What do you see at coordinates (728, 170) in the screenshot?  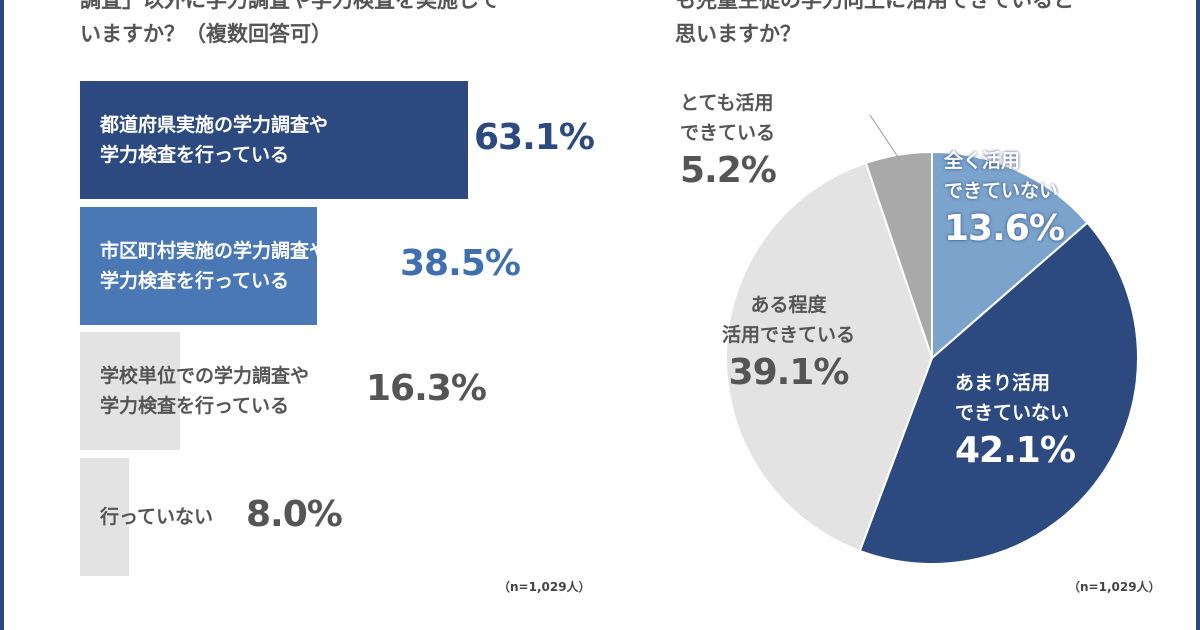 I see `pie-value-label: 5.2%` at bounding box center [728, 170].